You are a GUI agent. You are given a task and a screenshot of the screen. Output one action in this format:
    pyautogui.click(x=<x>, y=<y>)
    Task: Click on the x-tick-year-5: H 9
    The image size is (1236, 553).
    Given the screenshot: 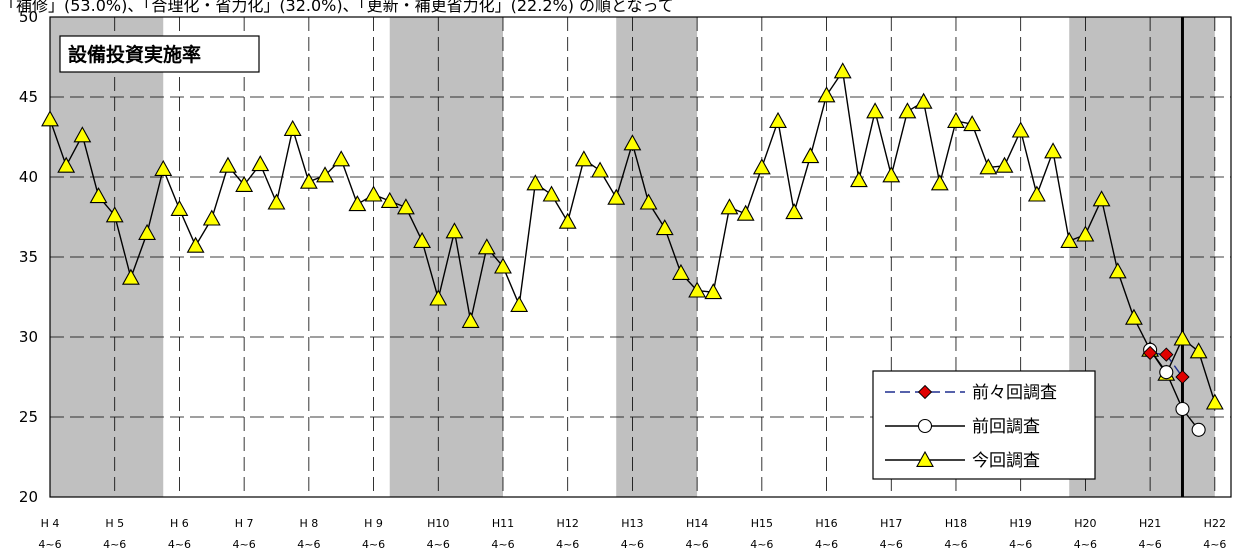 What is the action you would take?
    pyautogui.click(x=373, y=523)
    